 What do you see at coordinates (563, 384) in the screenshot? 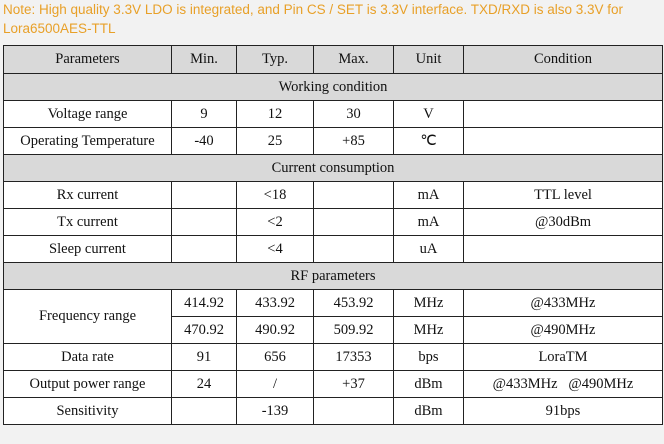
I see `condition-value: @433MHz @490MHz` at bounding box center [563, 384].